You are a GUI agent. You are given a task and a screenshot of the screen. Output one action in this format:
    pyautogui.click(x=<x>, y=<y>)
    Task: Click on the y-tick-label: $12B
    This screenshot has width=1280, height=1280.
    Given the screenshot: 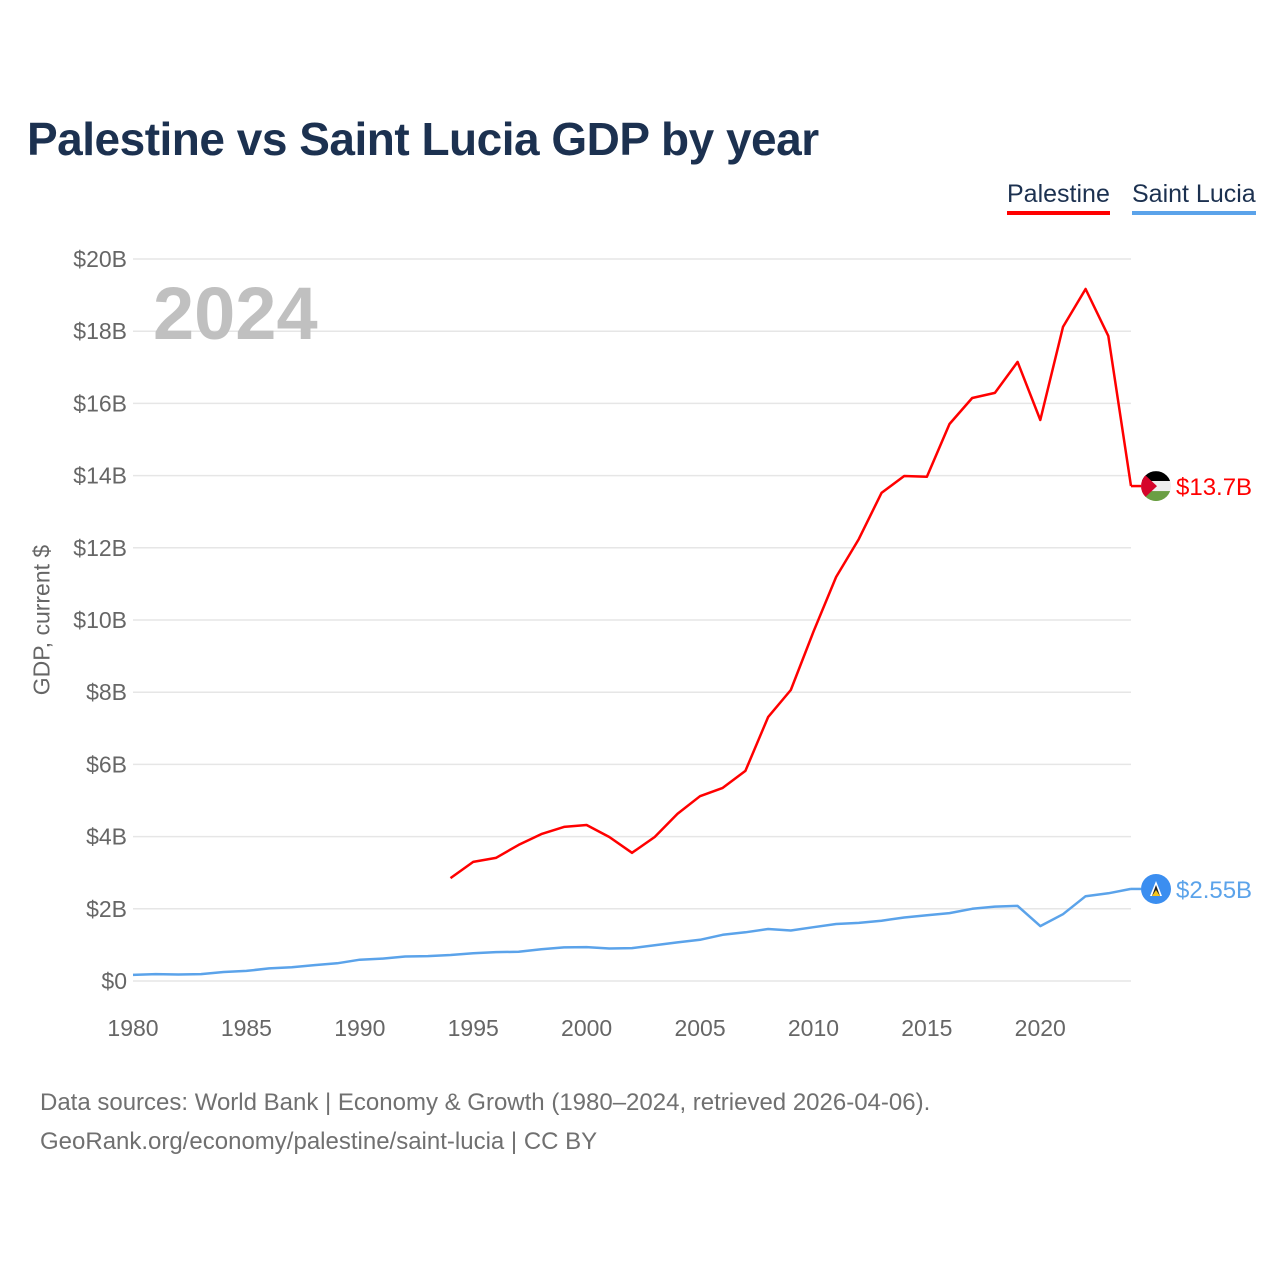 What is the action you would take?
    pyautogui.click(x=100, y=548)
    